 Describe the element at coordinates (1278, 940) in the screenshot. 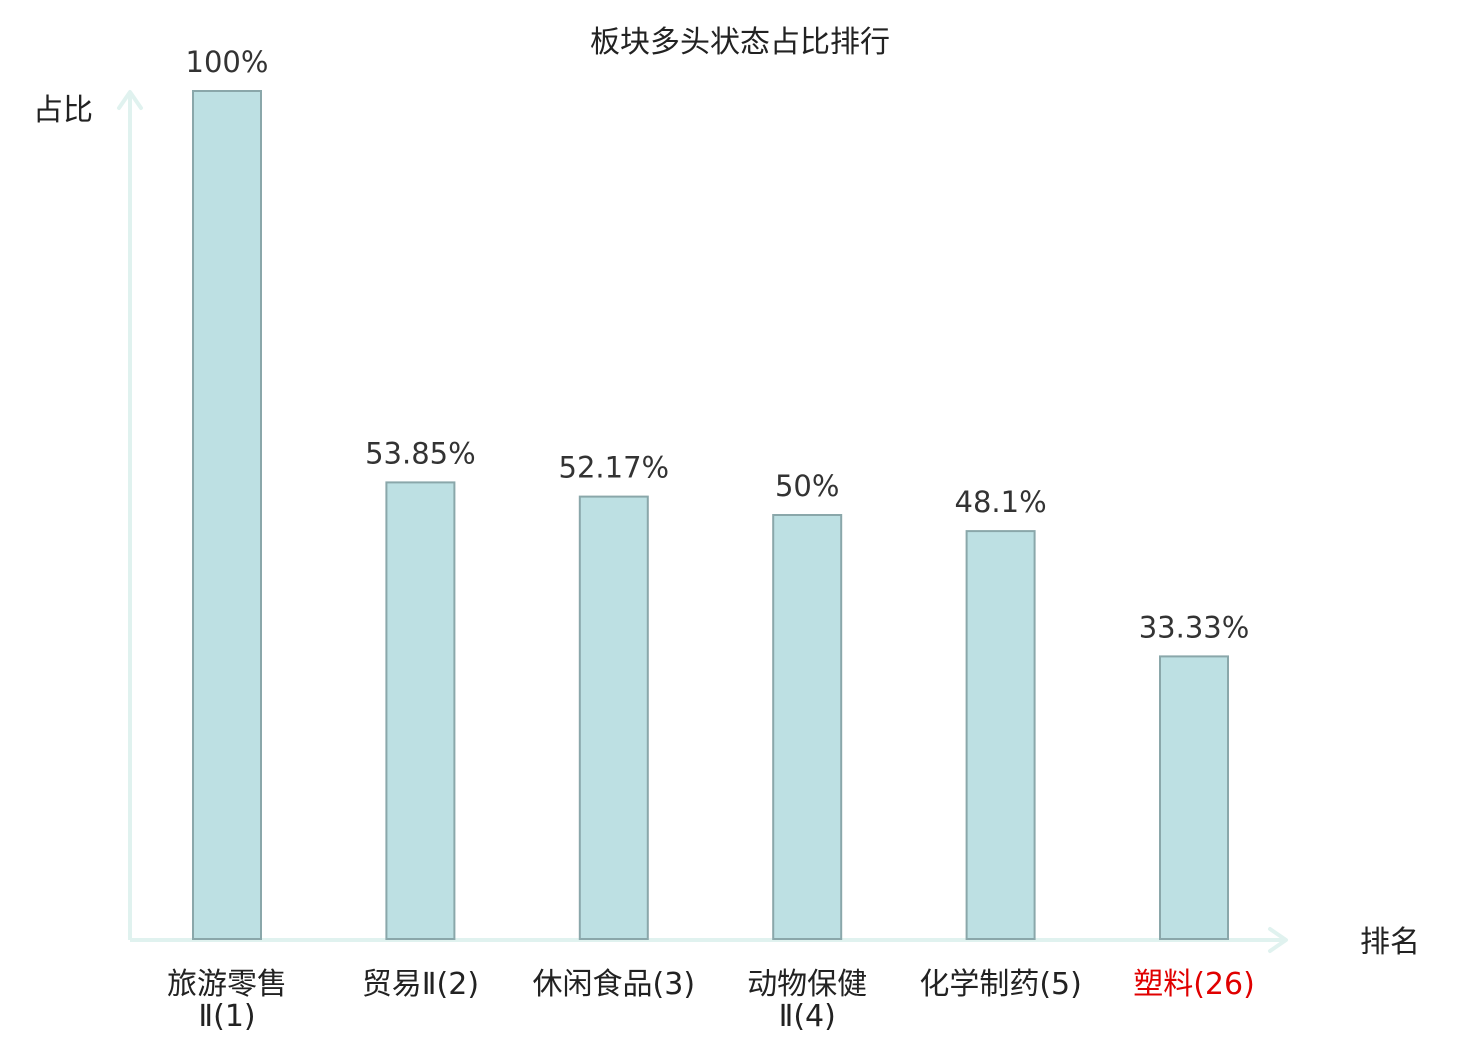

I see `x-axis-arrow` at that location.